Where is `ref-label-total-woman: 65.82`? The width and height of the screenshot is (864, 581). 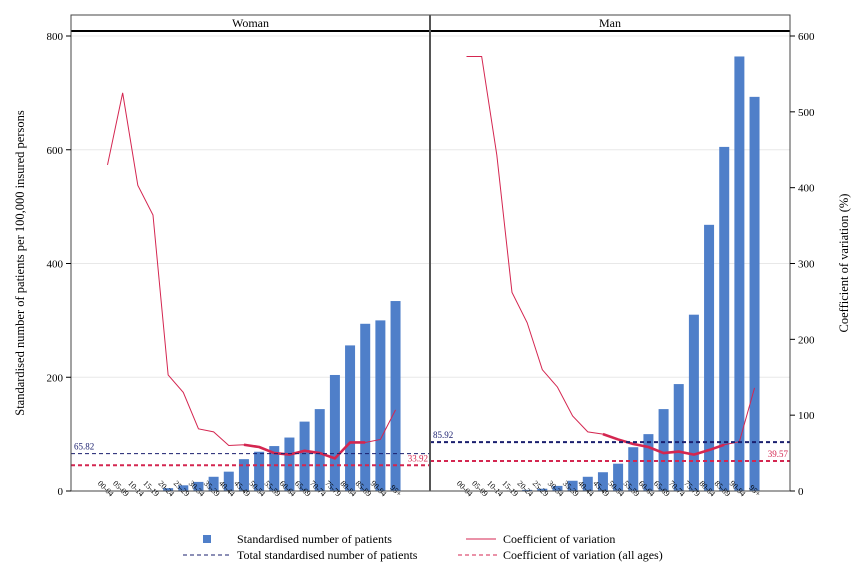
ref-label-total-woman: 65.82 is located at coordinates (84, 447).